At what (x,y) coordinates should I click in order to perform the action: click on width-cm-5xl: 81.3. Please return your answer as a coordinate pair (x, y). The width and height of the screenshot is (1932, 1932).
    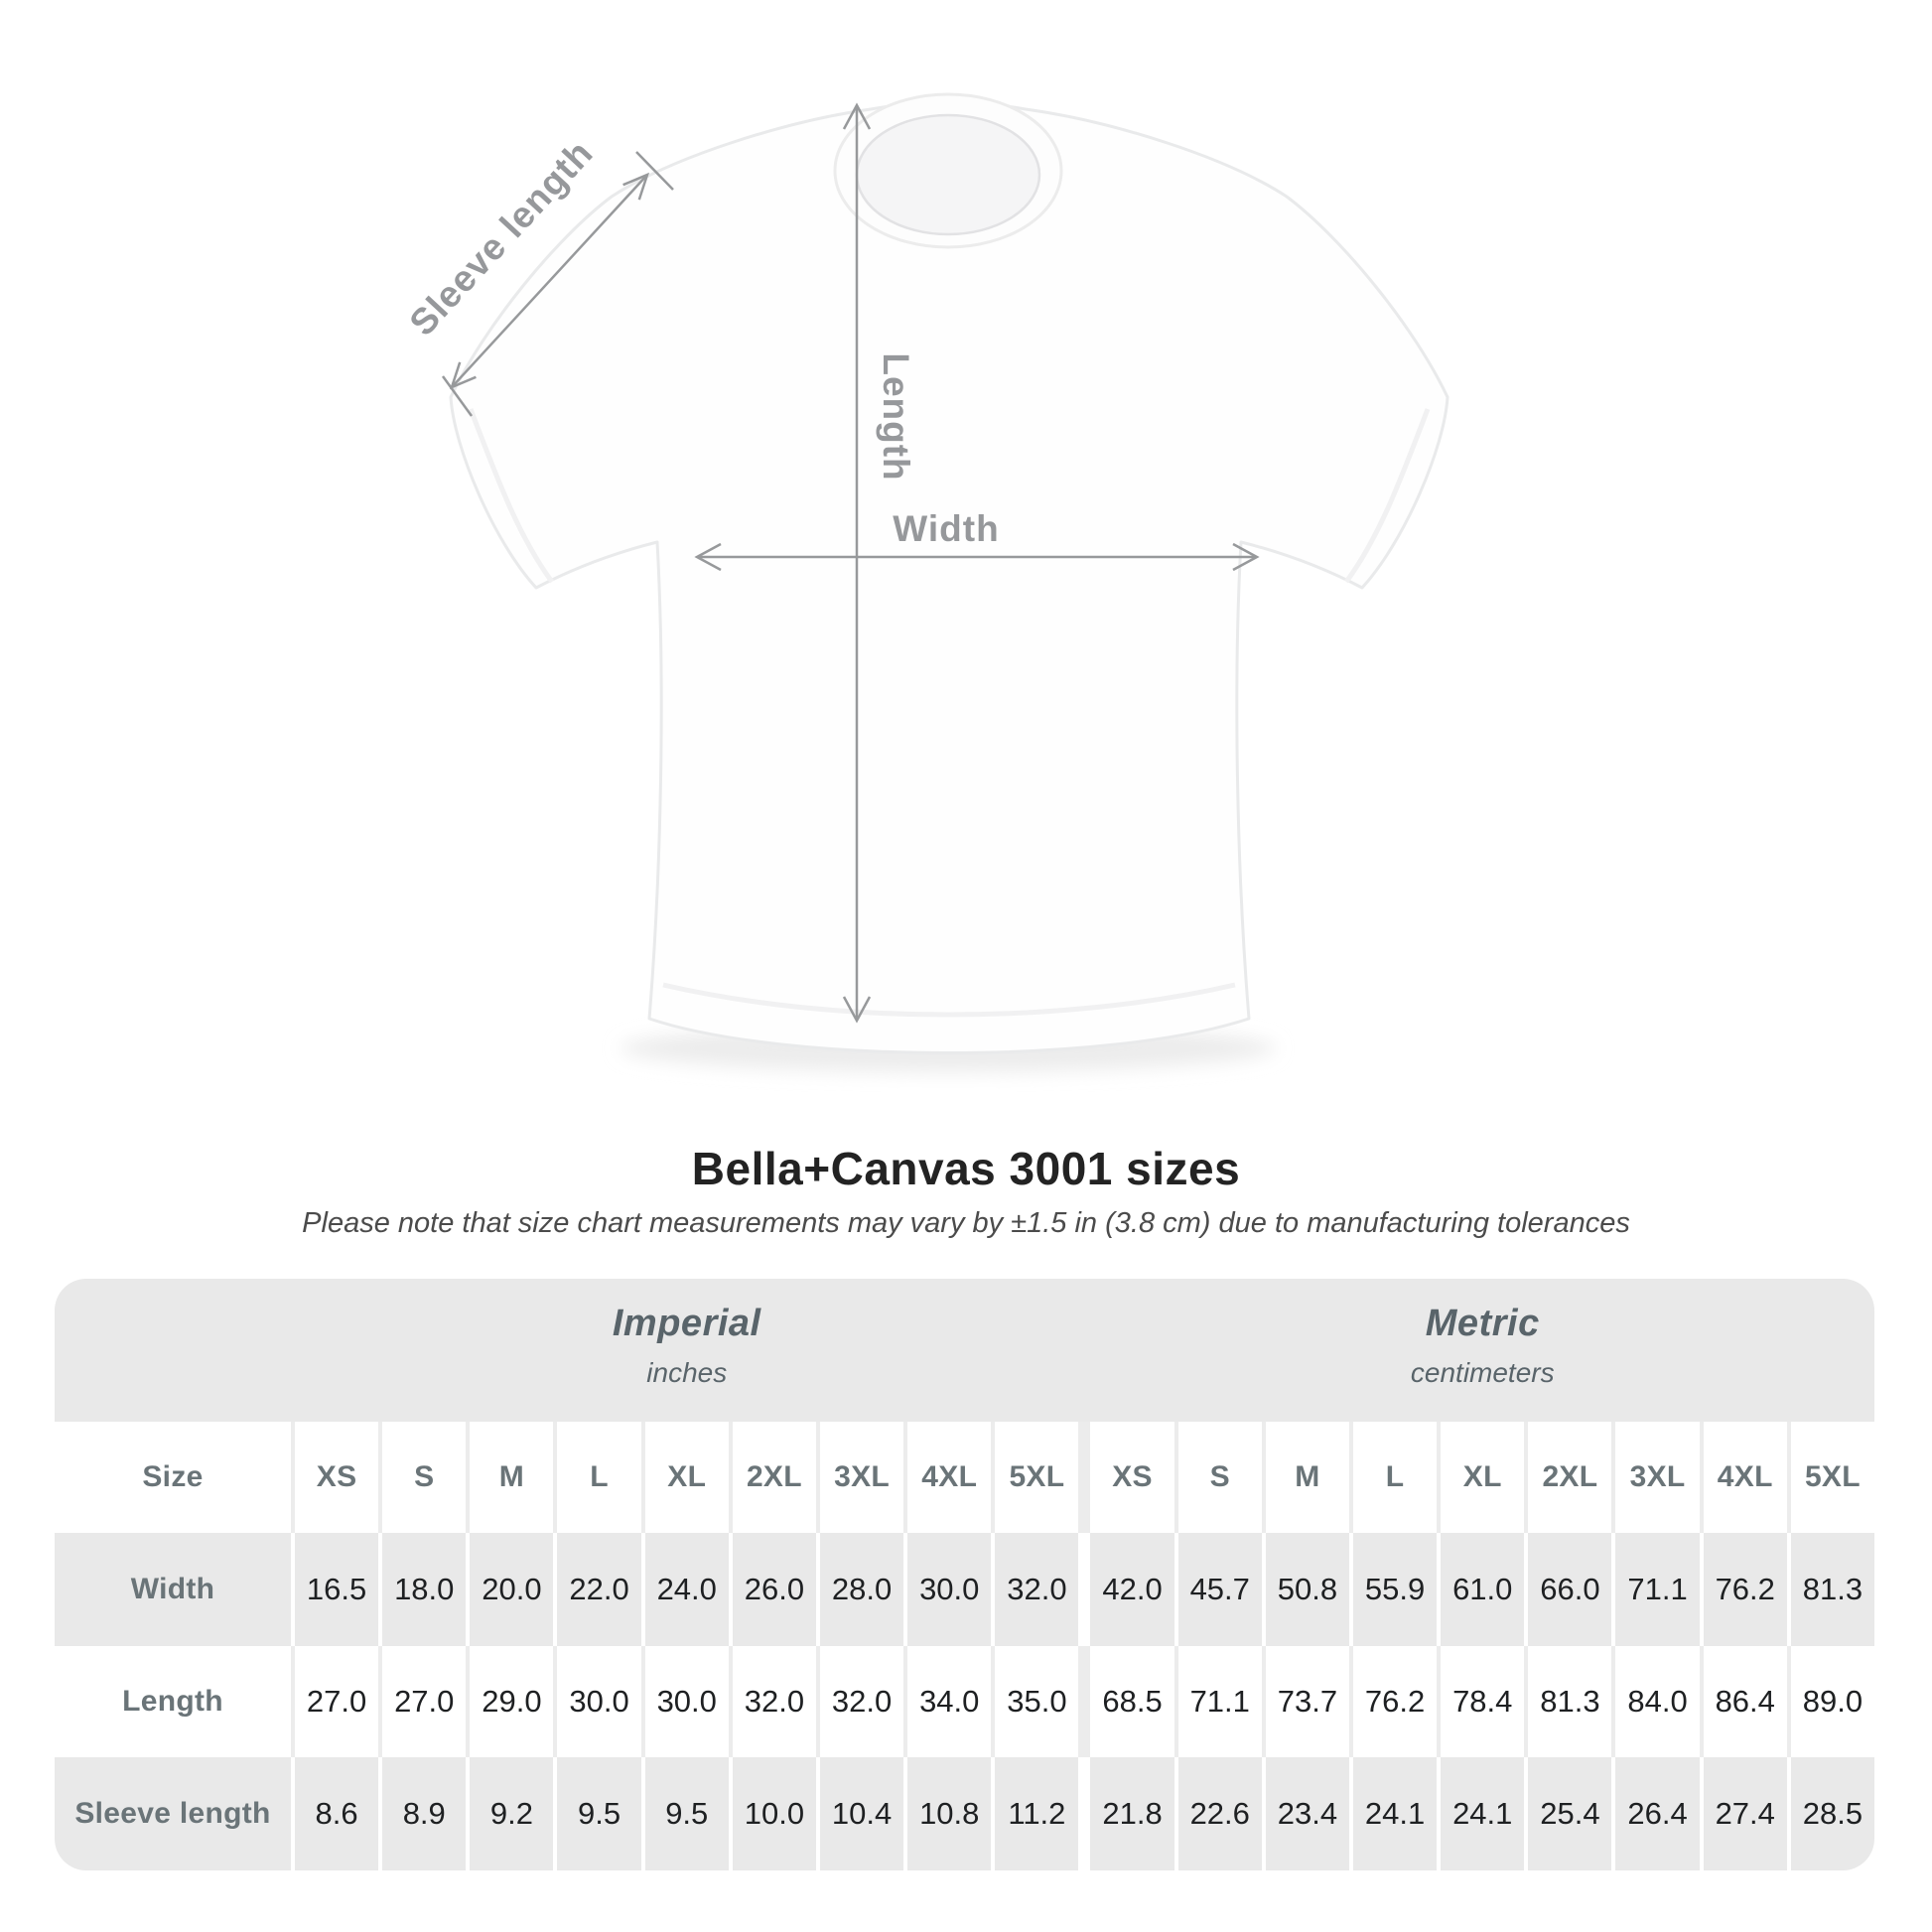
    Looking at the image, I should click on (1832, 1589).